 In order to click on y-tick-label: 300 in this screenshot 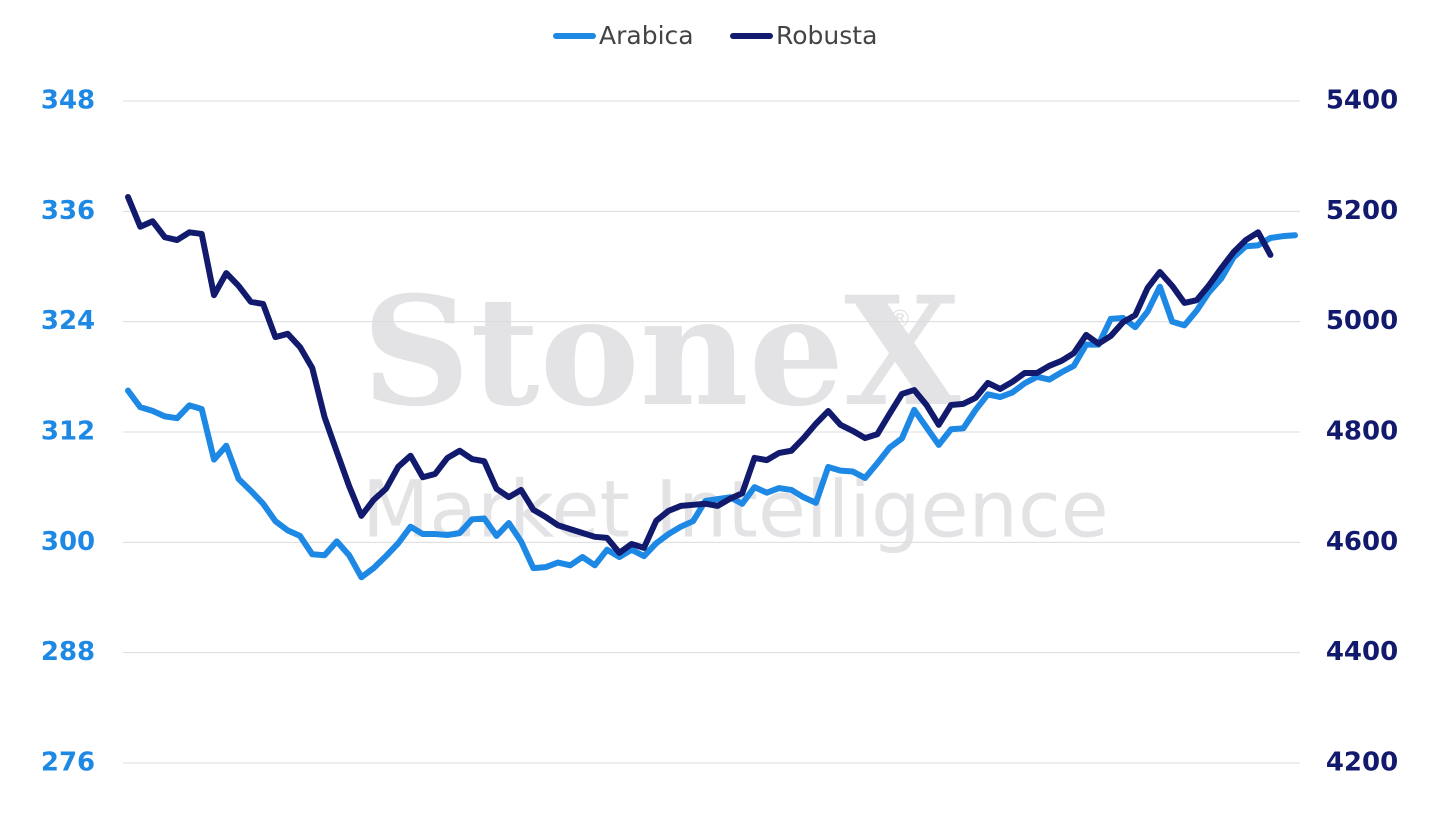, I will do `click(68, 542)`.